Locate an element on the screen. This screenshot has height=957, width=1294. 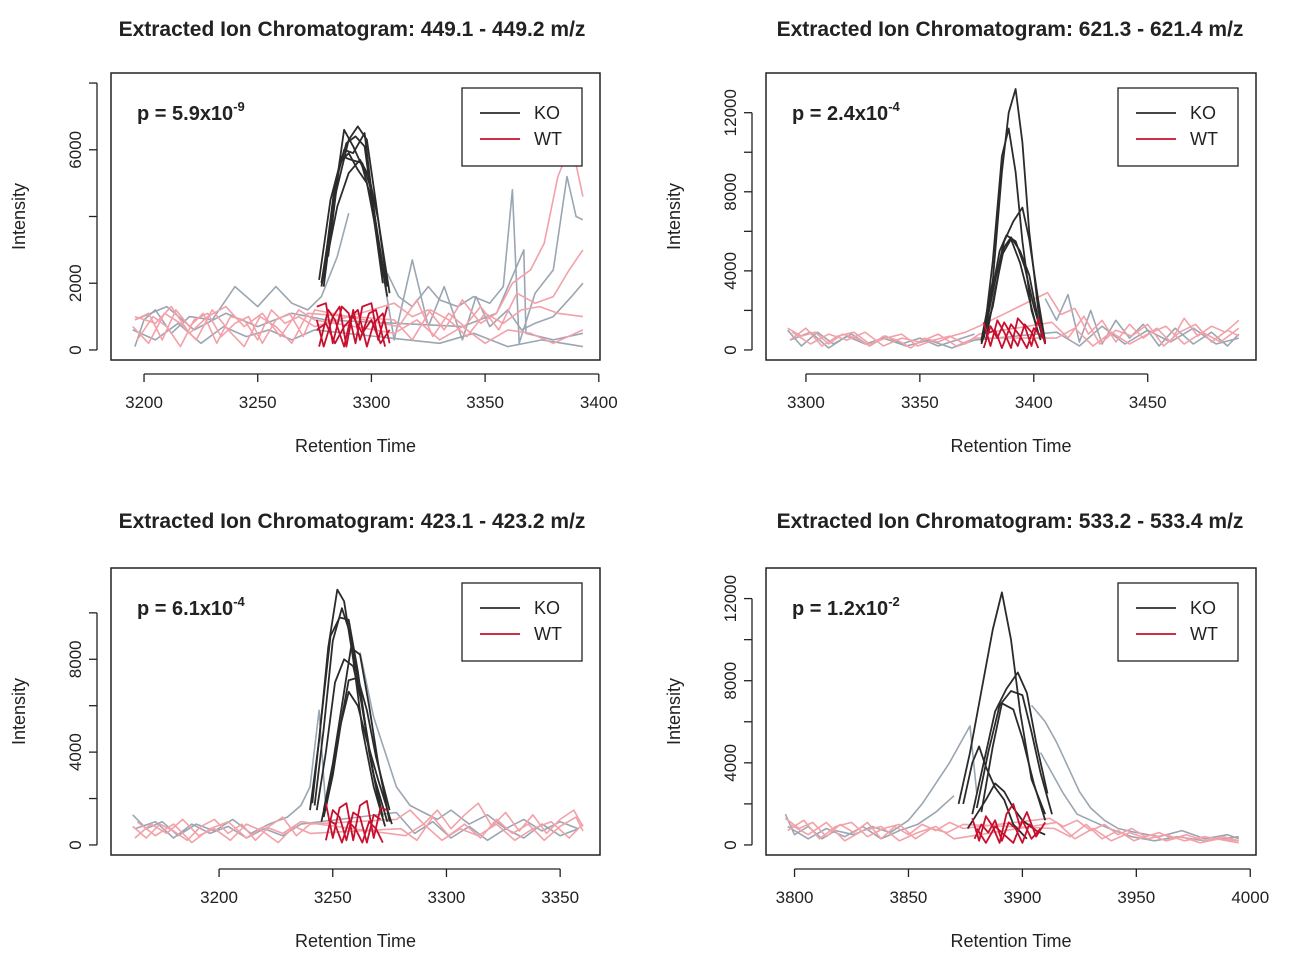
p-value-label: p = 6.1x10-4 is located at coordinates (191, 607).